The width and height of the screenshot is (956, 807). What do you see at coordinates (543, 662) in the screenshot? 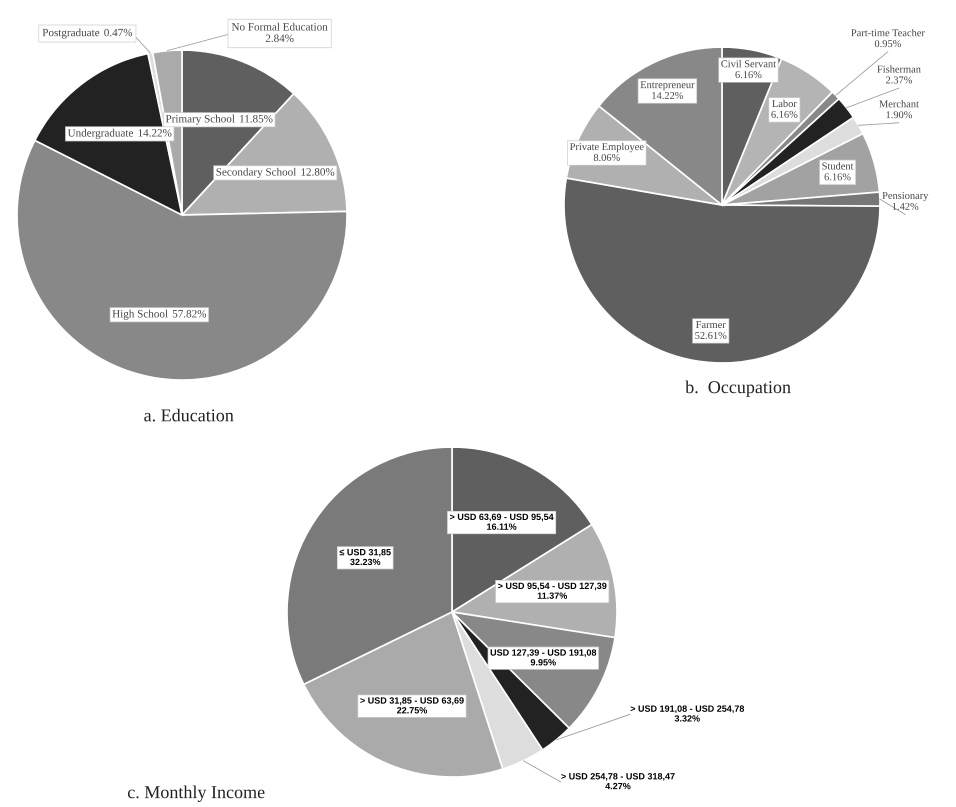
I see `data-label: 9.95%` at bounding box center [543, 662].